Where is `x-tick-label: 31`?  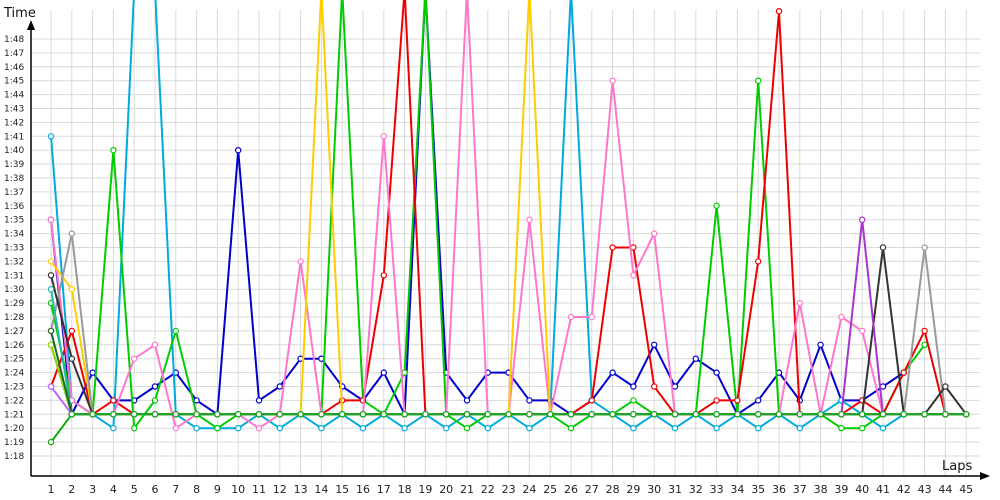
x-tick-label: 31 is located at coordinates (675, 489).